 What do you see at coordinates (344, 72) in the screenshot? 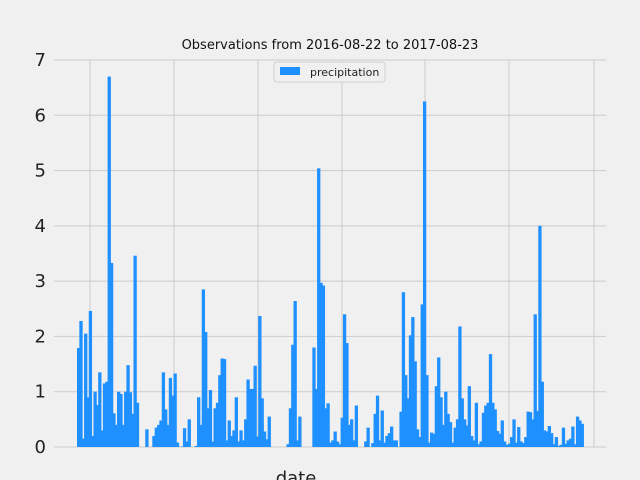
I see `legend-label-precipitation: precipitation` at bounding box center [344, 72].